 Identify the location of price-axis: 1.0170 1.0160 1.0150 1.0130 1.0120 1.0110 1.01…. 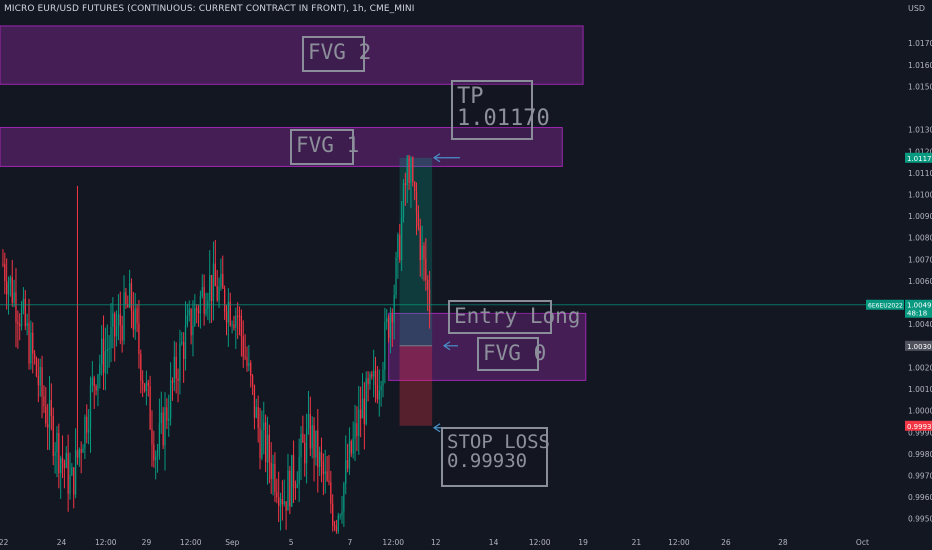
(899, 275).